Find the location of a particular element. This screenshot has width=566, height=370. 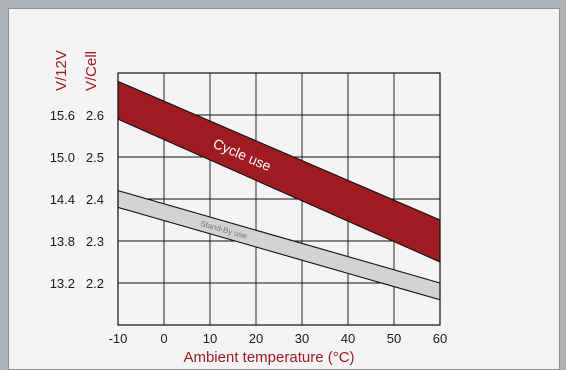

x-tick-label: 10 is located at coordinates (210, 338).